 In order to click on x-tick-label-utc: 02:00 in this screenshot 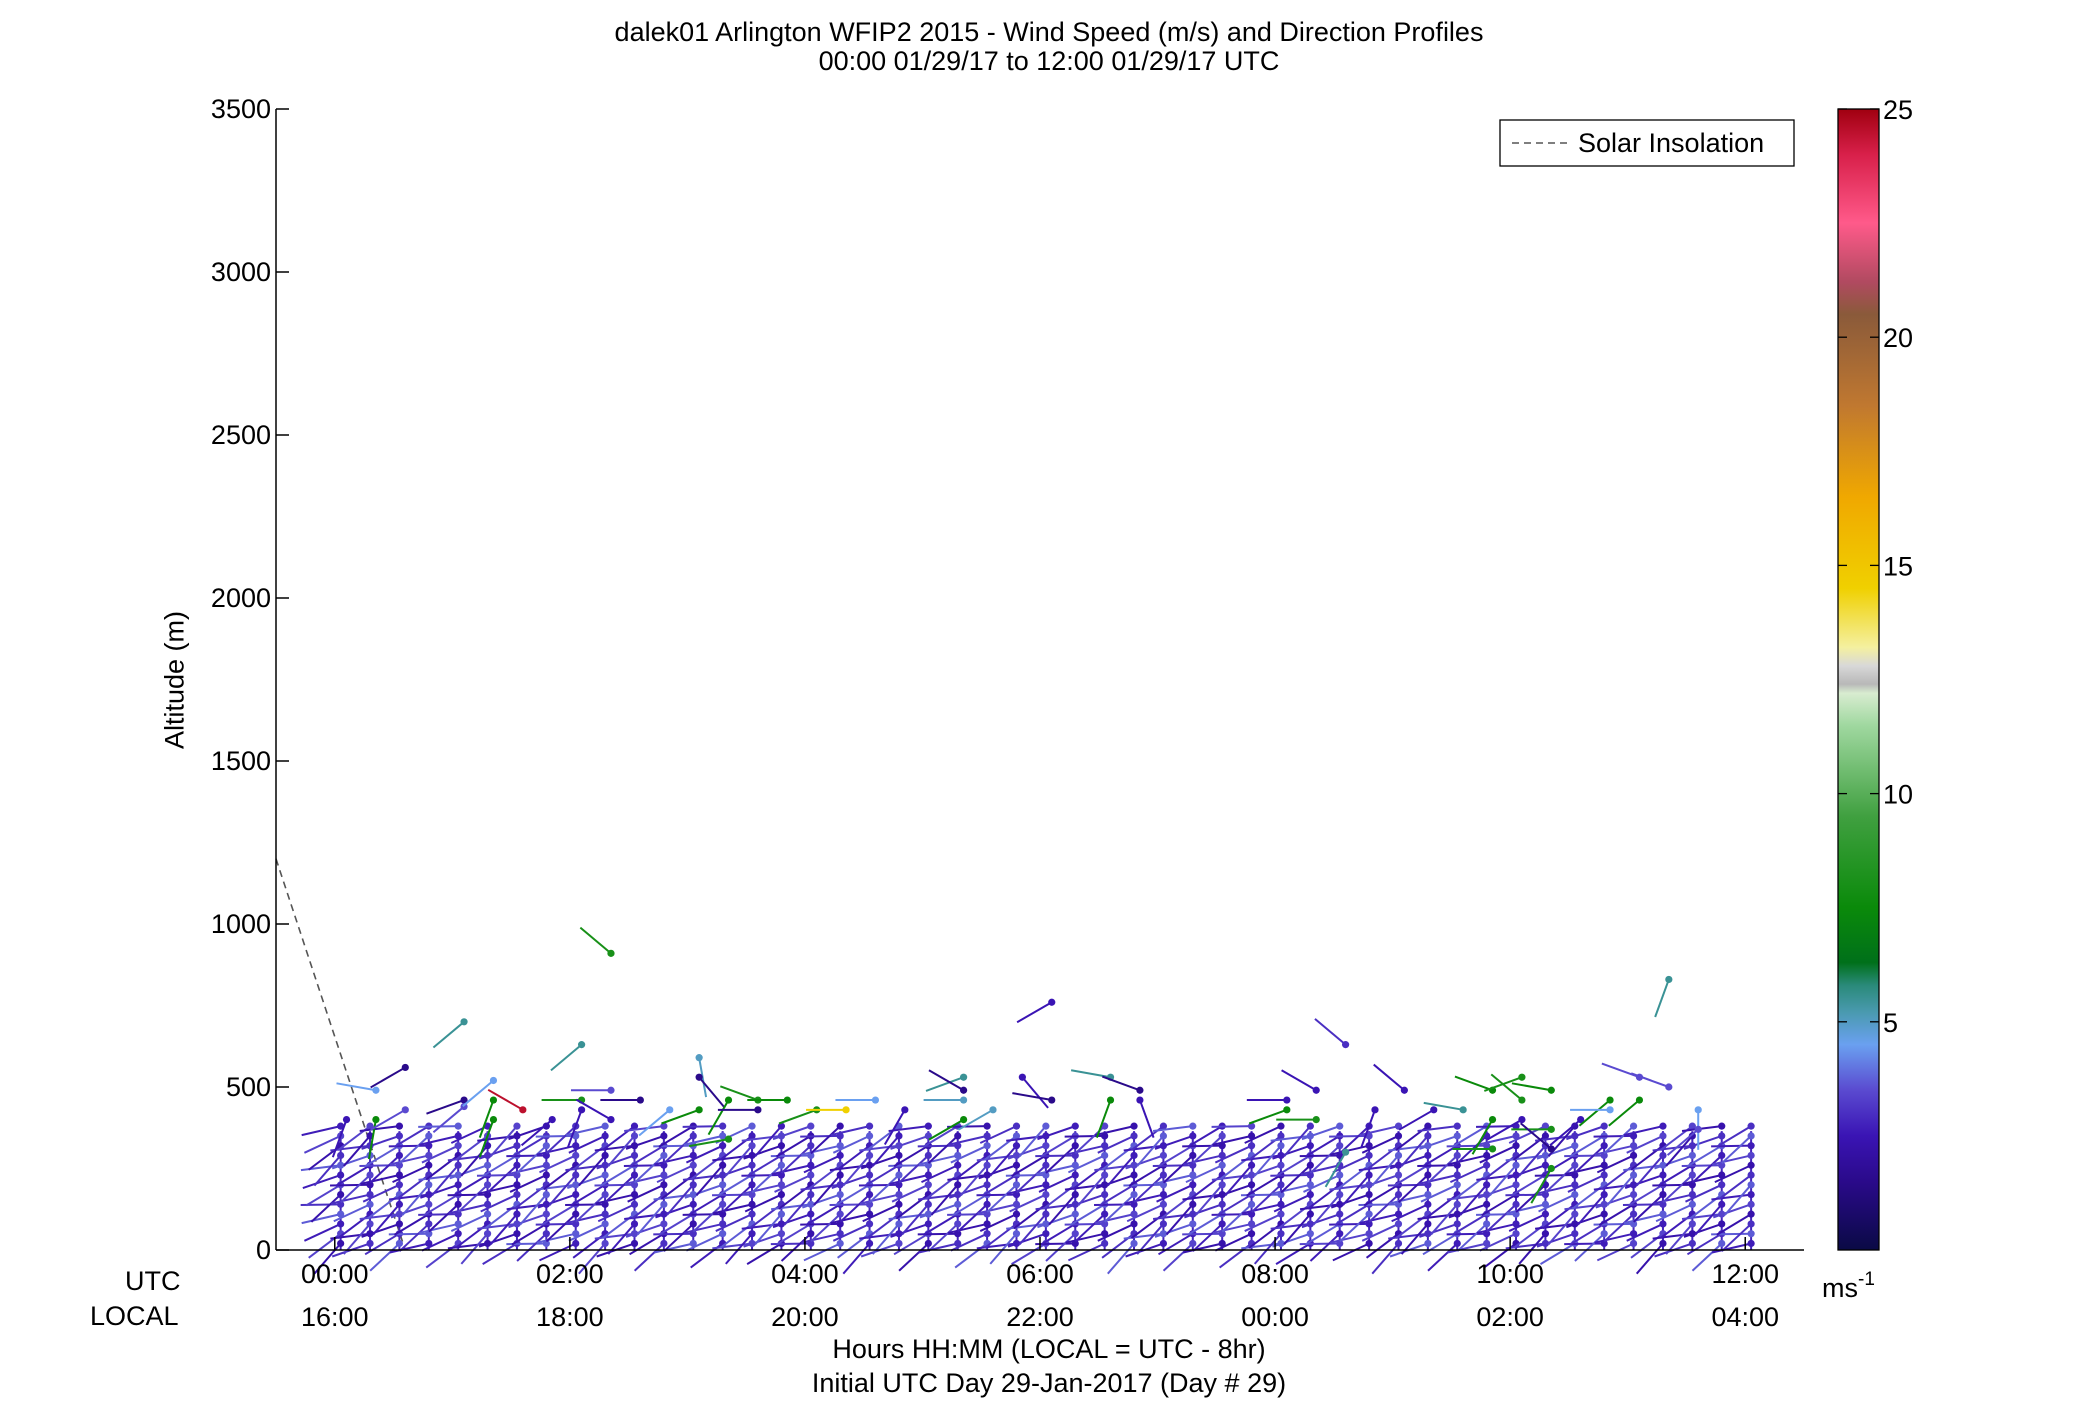, I will do `click(570, 1274)`.